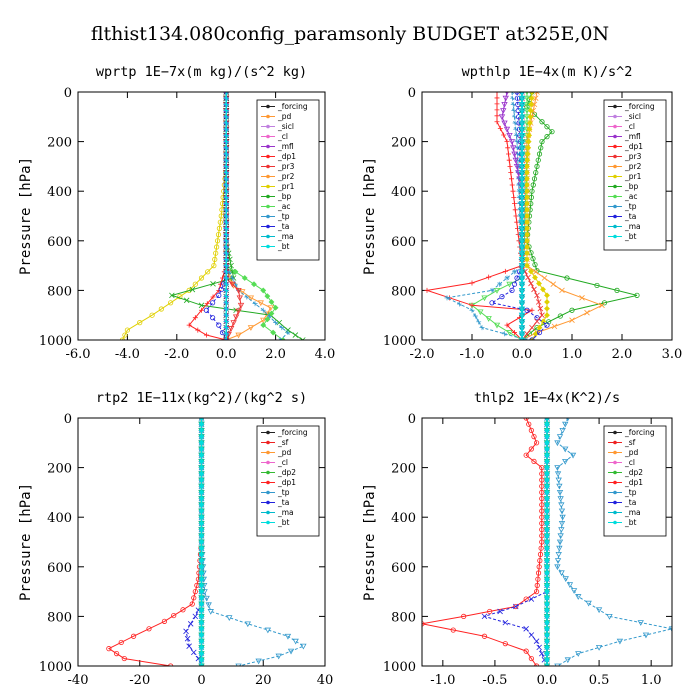  What do you see at coordinates (633, 176) in the screenshot?
I see `legend-entry: _pr1` at bounding box center [633, 176].